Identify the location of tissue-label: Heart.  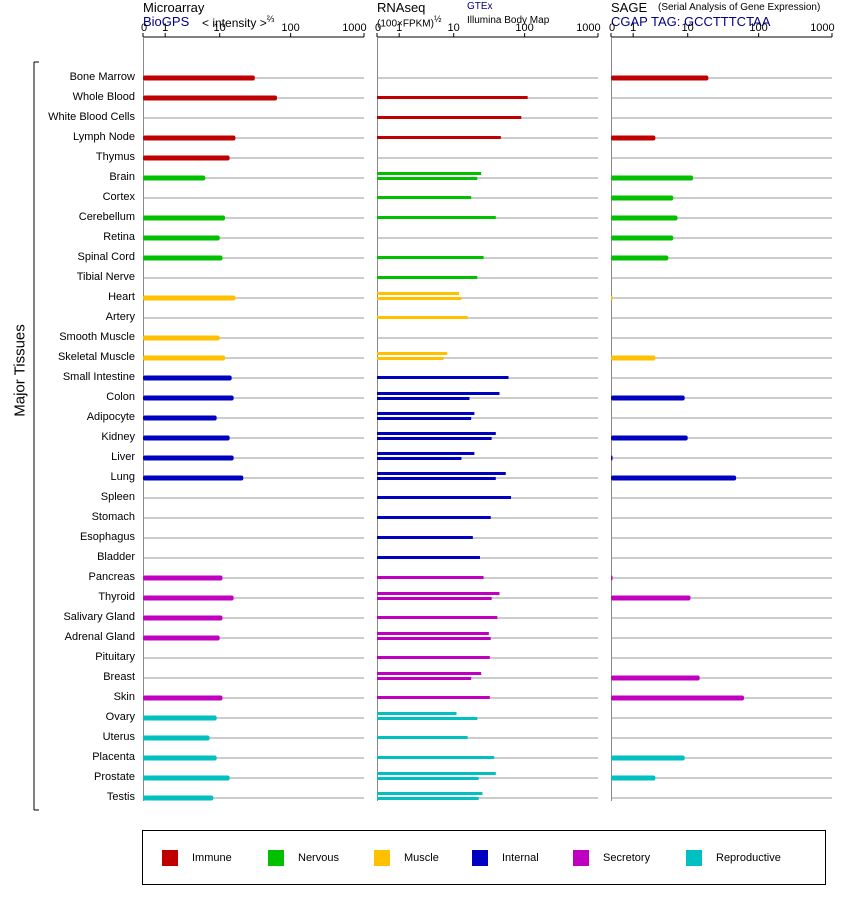
(121, 297).